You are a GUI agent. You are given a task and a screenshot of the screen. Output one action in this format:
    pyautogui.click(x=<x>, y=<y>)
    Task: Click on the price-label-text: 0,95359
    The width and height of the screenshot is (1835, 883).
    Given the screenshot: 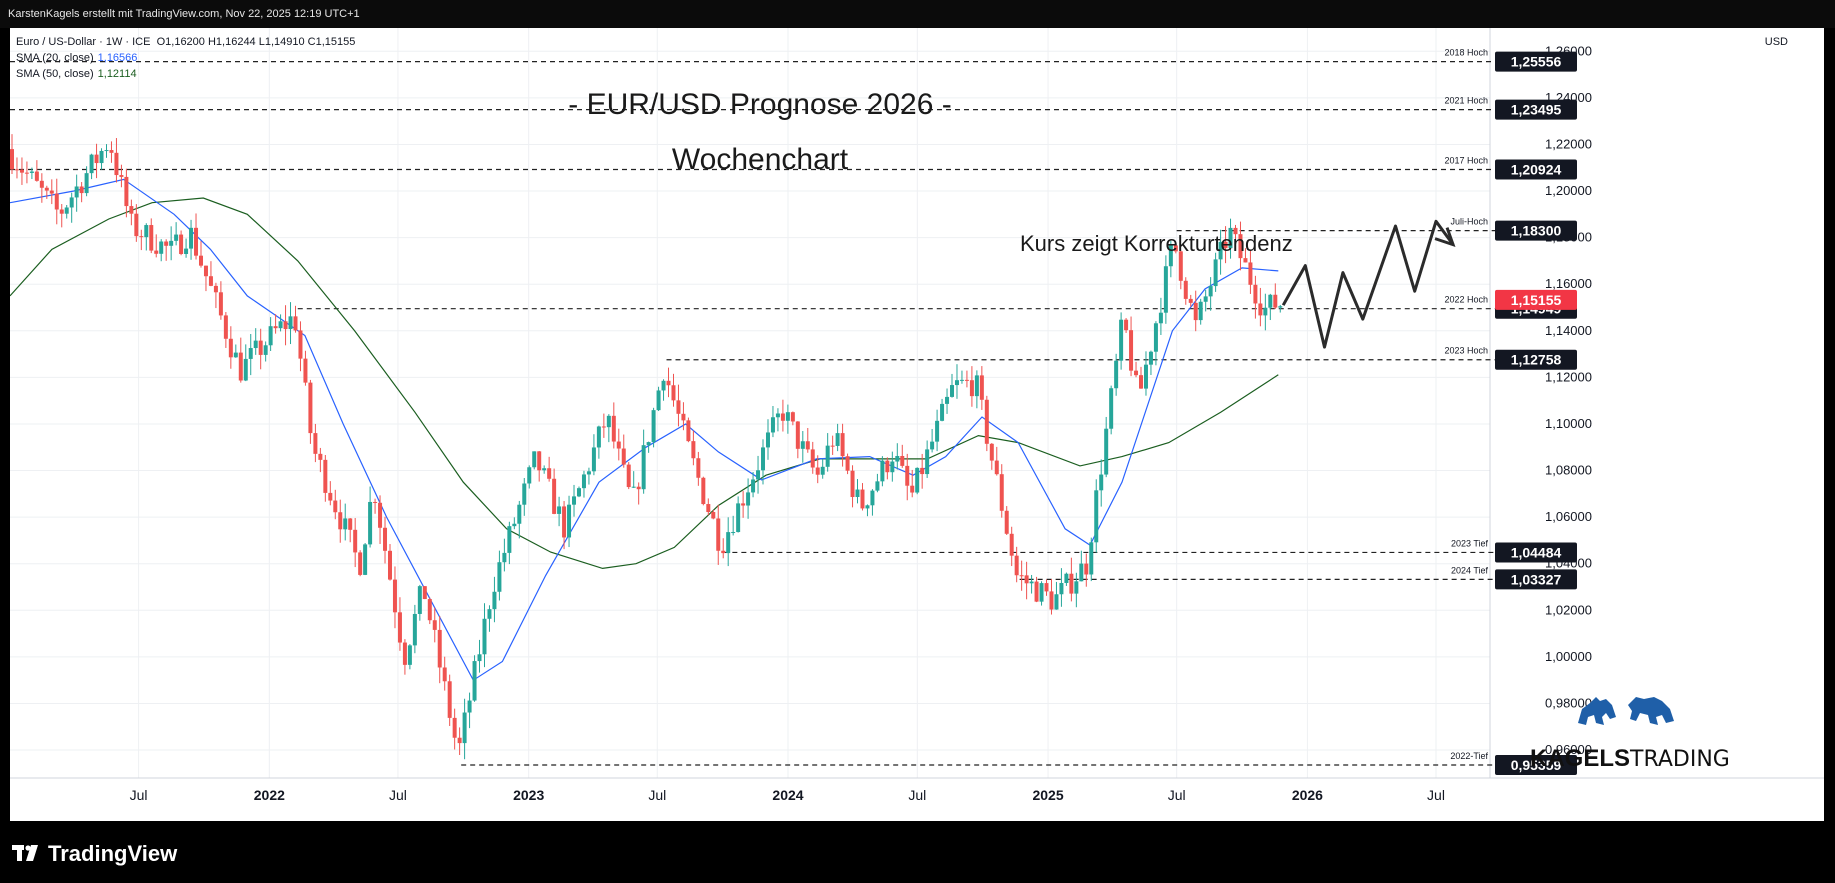 What is the action you would take?
    pyautogui.click(x=1536, y=765)
    